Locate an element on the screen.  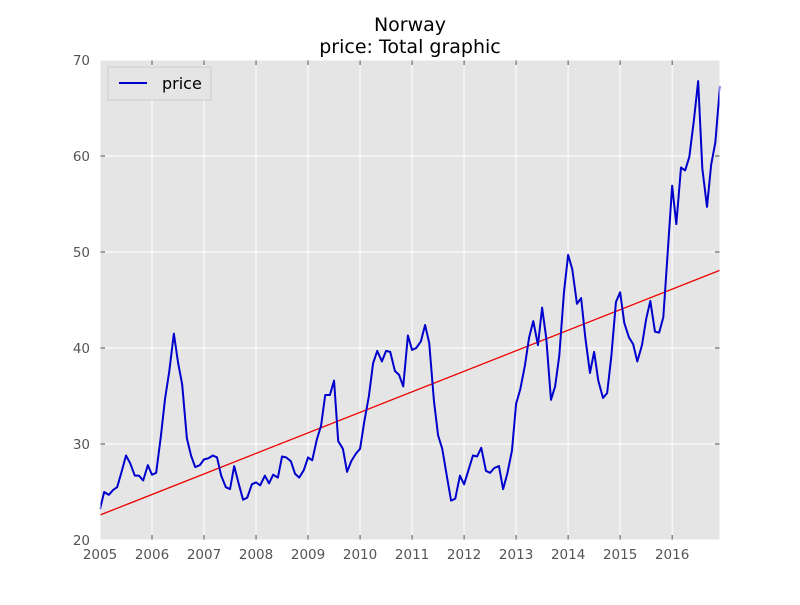
x-tick-label: 2016 is located at coordinates (672, 555).